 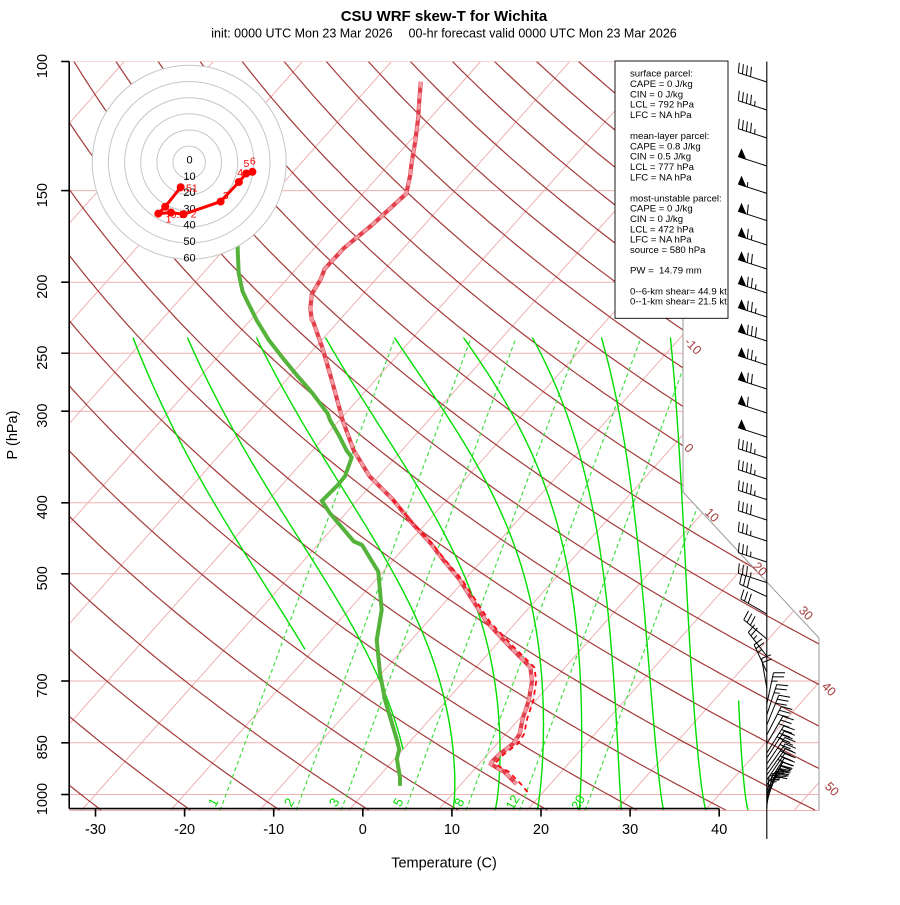 I want to click on svg-text: 4, so click(x=240, y=173).